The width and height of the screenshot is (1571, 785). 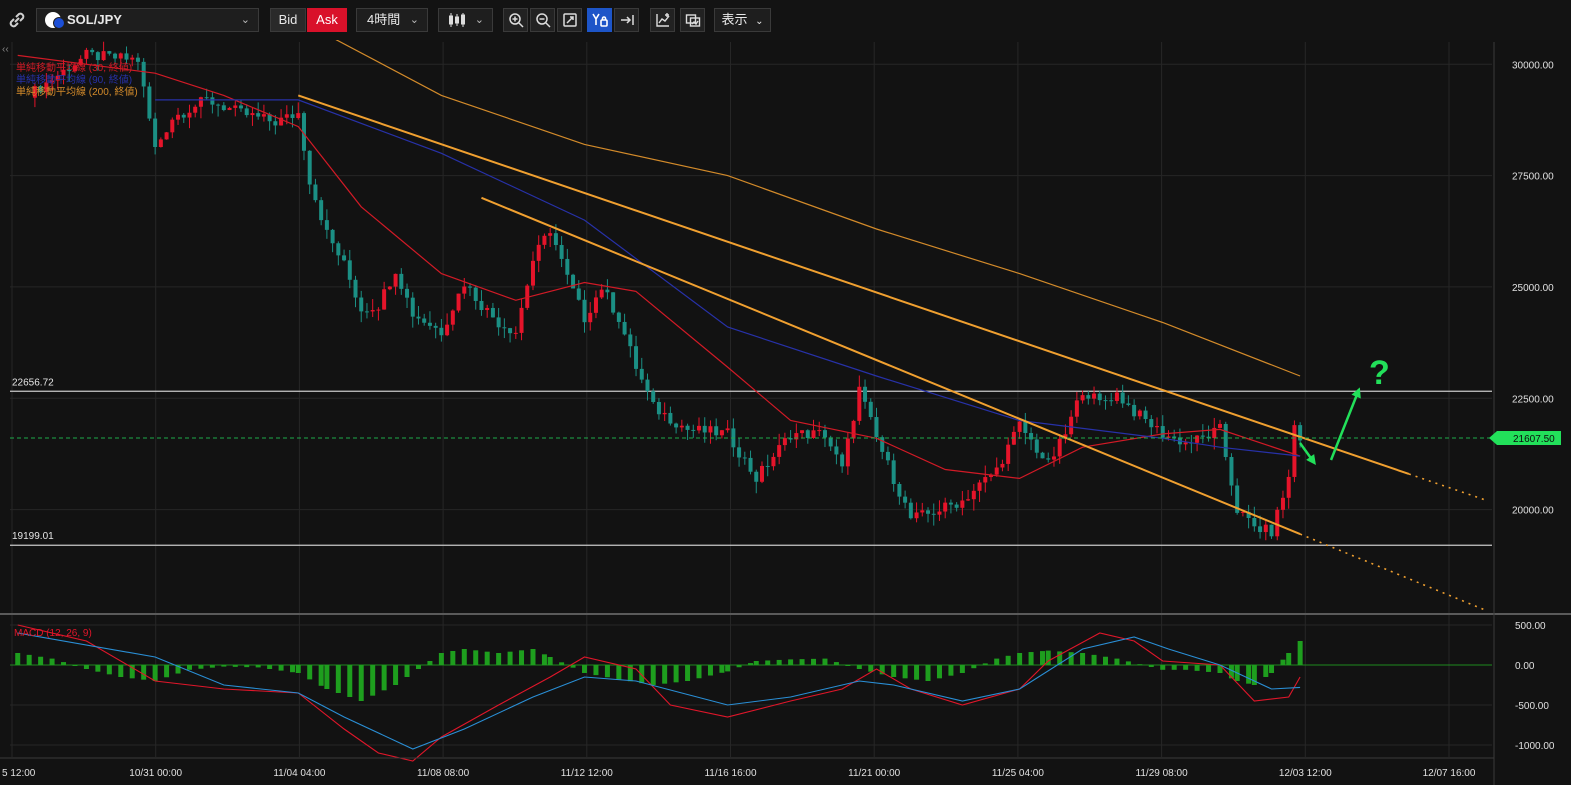 I want to click on zoom-in-button, so click(x=515, y=20).